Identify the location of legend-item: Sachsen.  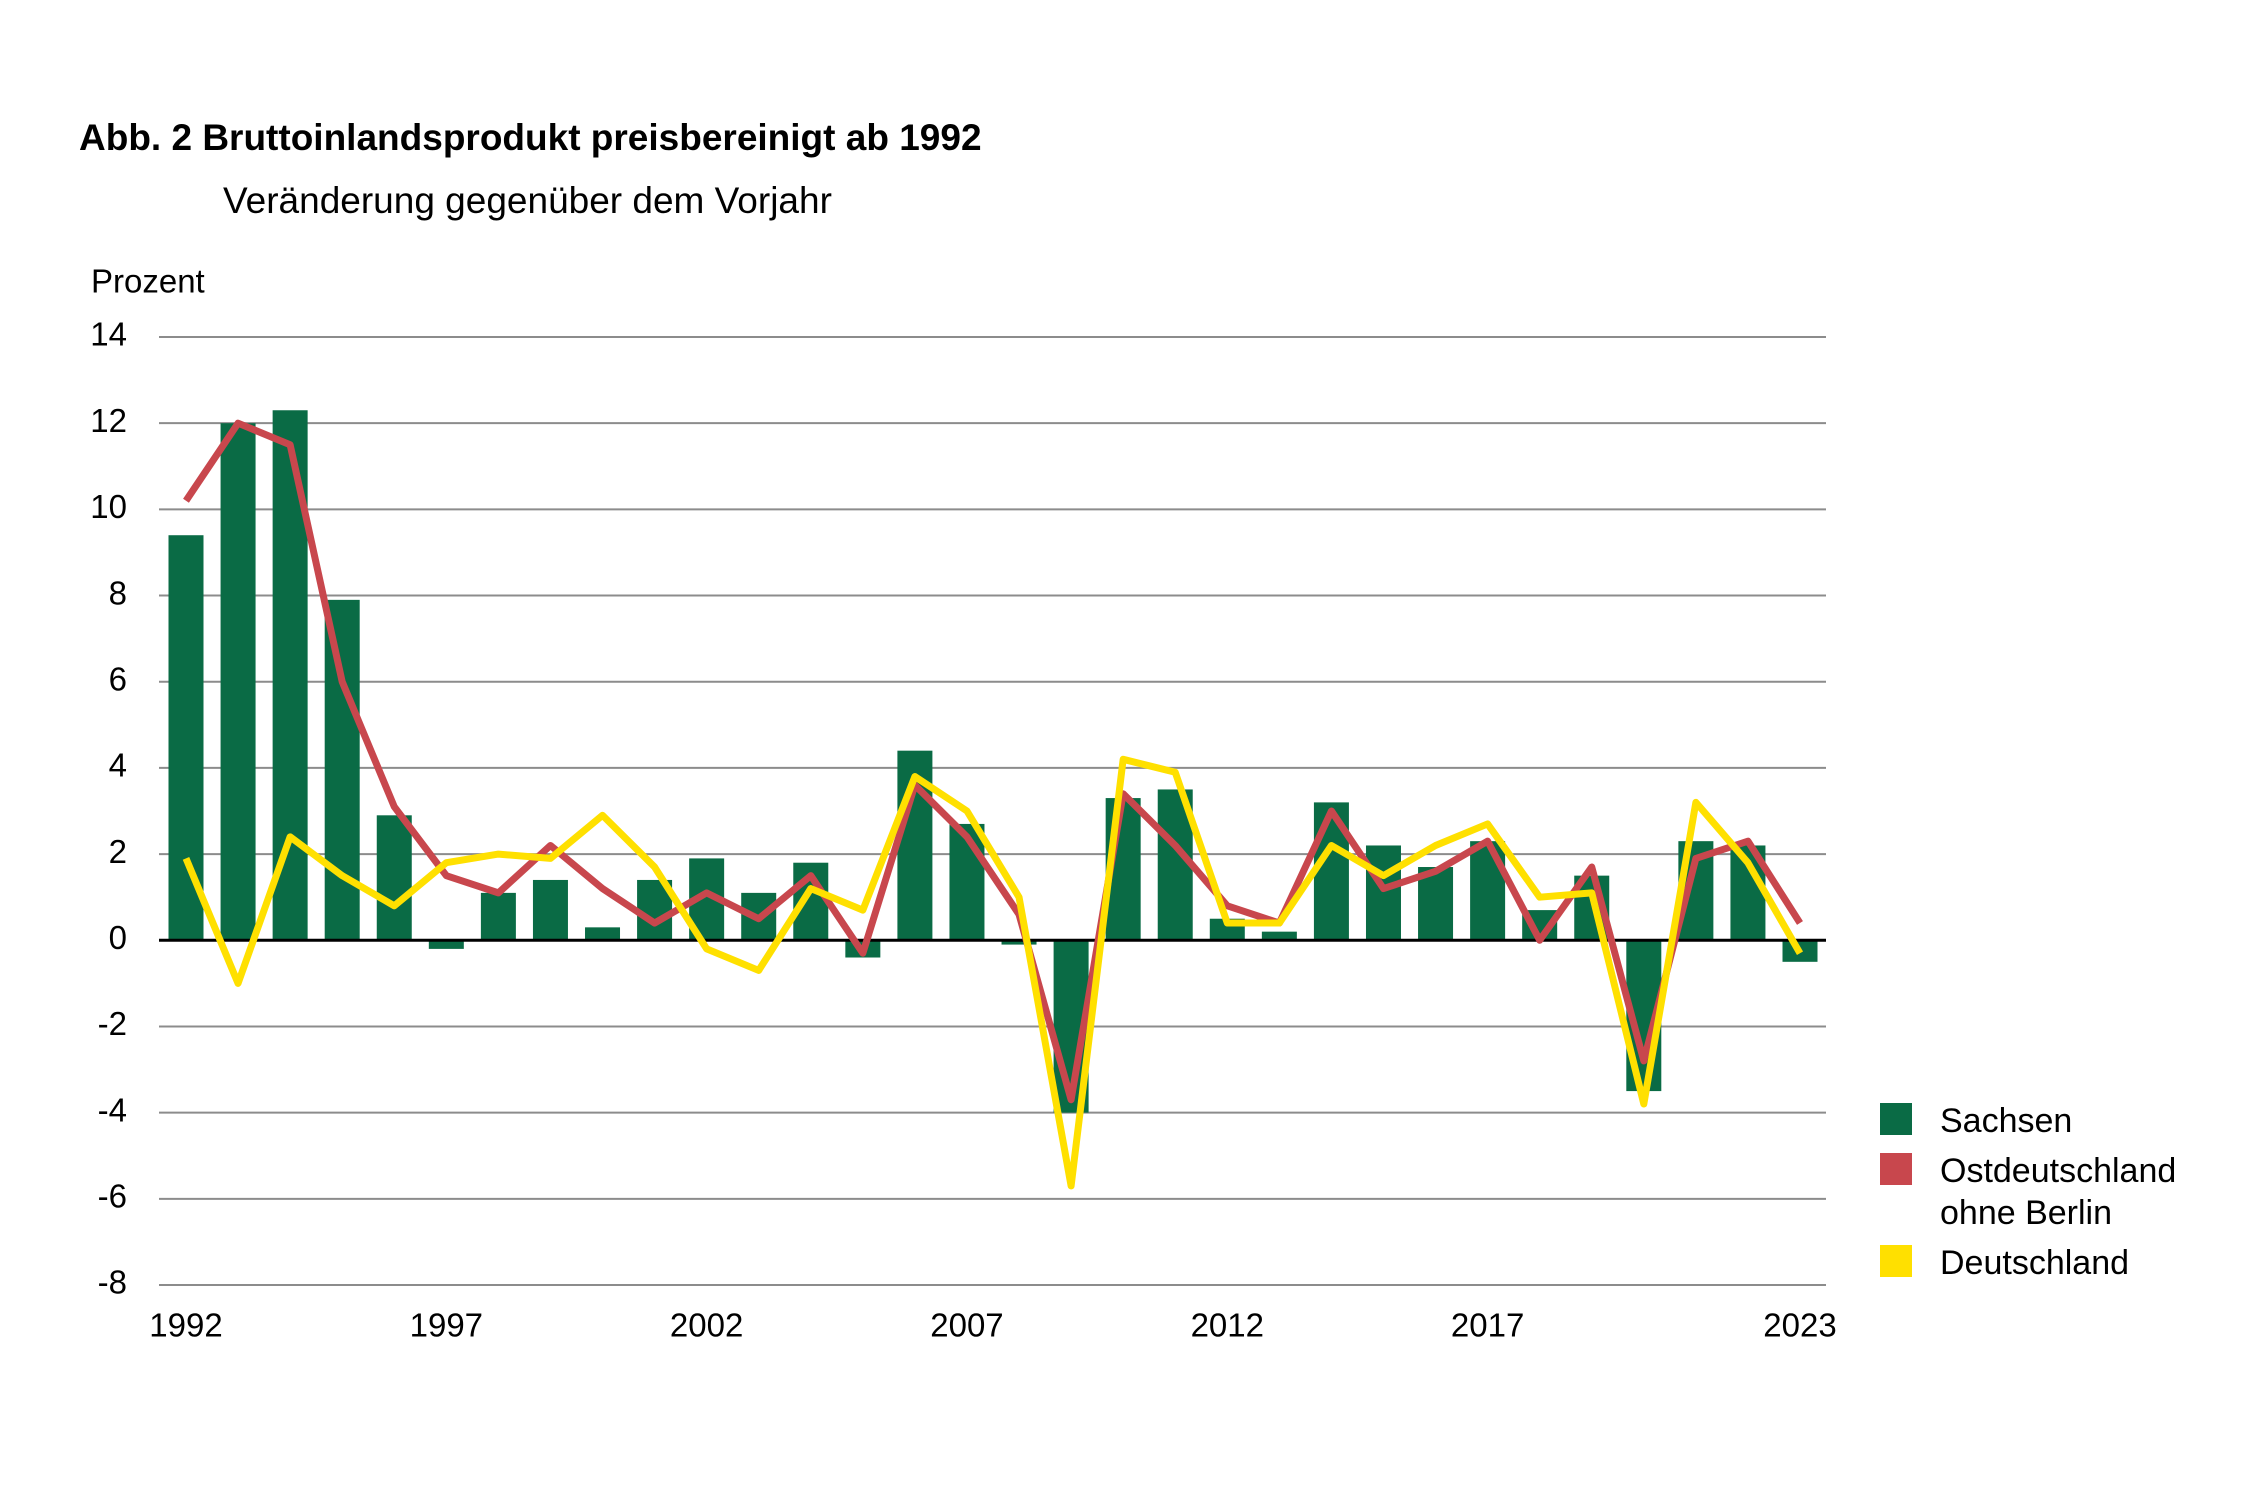
(2055, 1121).